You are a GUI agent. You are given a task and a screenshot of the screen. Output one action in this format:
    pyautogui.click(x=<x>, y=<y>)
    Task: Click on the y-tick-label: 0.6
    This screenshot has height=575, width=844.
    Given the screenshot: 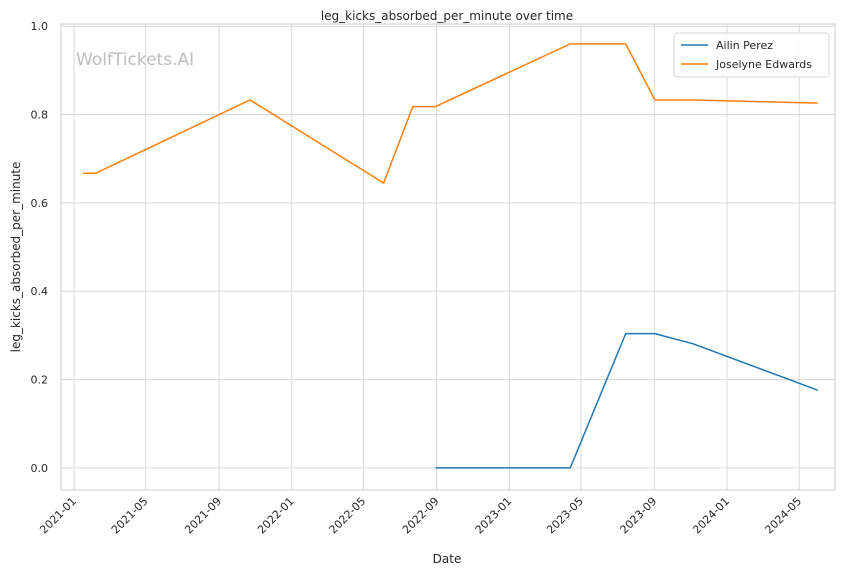 What is the action you would take?
    pyautogui.click(x=40, y=203)
    